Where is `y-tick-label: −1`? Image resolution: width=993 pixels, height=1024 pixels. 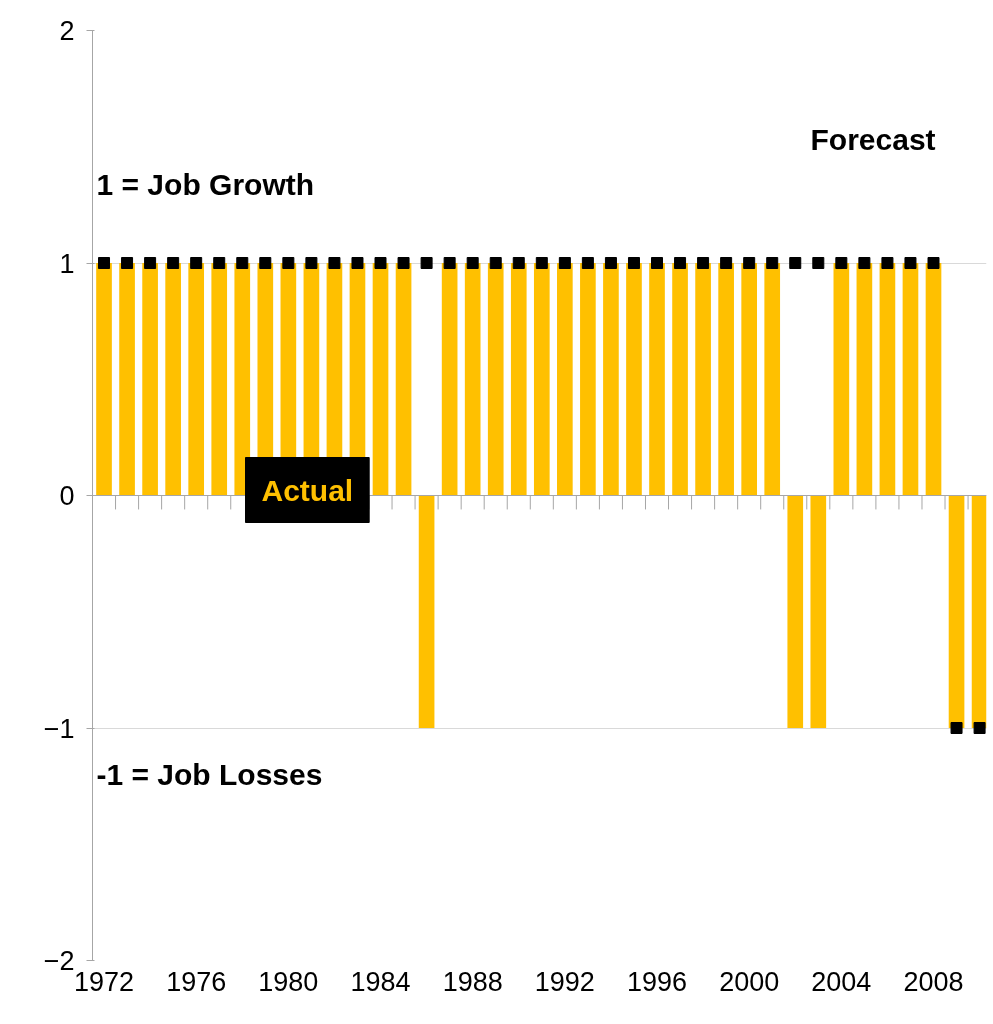
y-tick-label: −1 is located at coordinates (59, 728).